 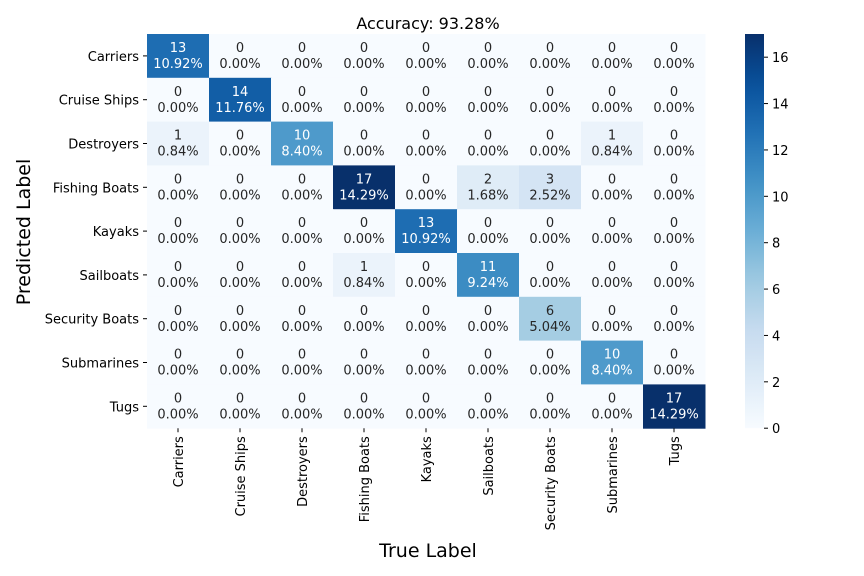 I want to click on colorbar-tick-label: 16, so click(x=780, y=58).